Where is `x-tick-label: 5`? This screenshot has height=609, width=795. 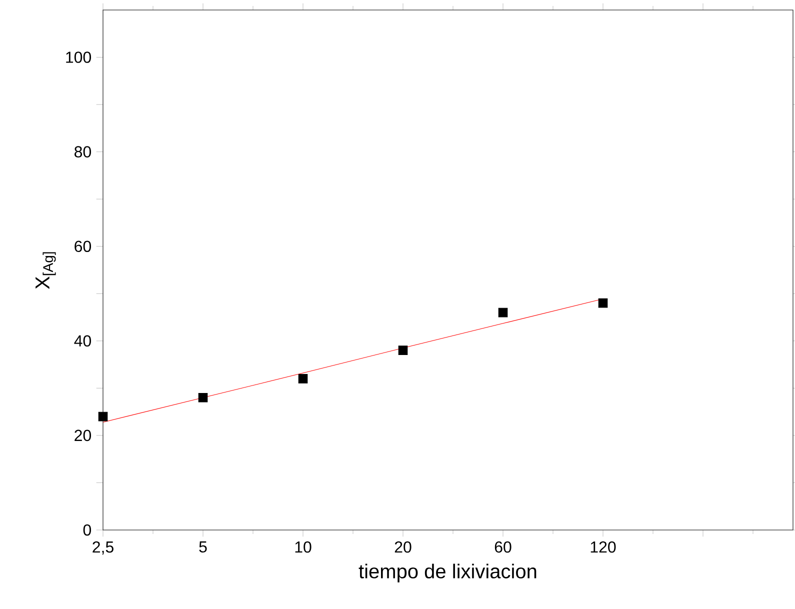 x-tick-label: 5 is located at coordinates (203, 547).